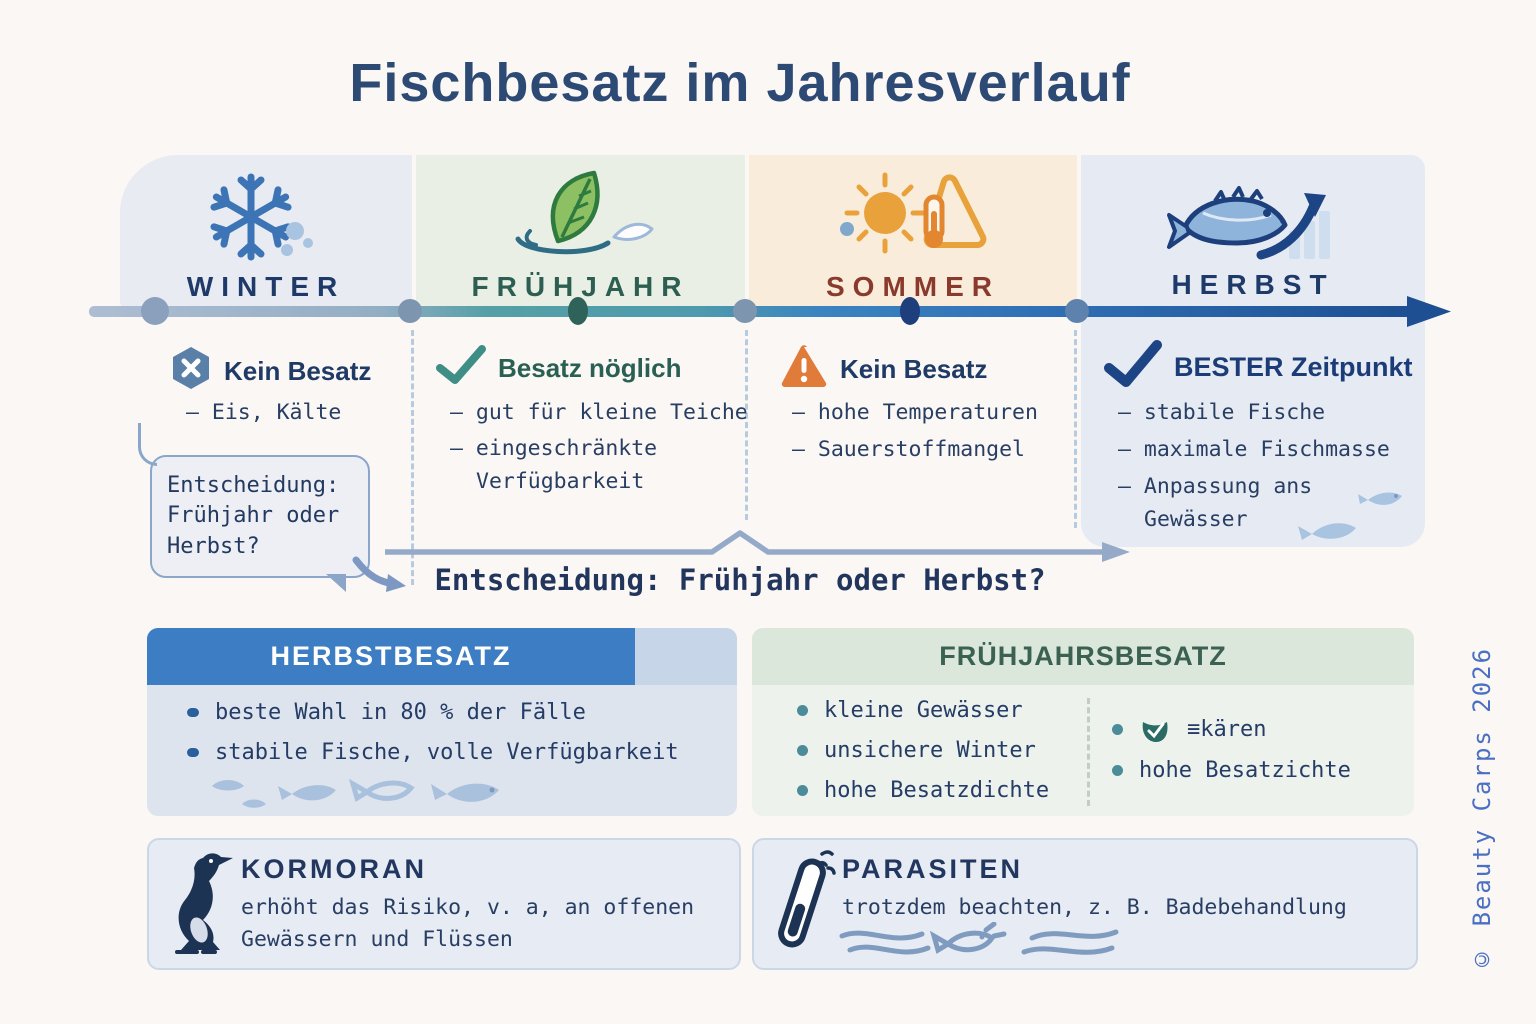  I want to click on parasiten-text: trotzdem beachten, z. B. Badebehandlung, so click(1094, 907).